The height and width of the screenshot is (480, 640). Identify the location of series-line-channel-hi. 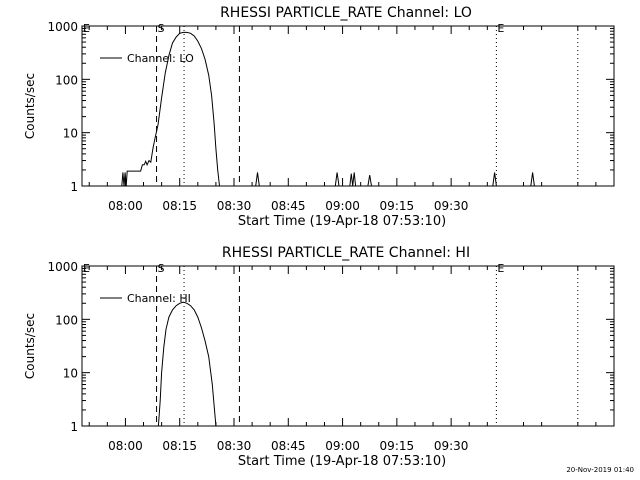
(187, 364).